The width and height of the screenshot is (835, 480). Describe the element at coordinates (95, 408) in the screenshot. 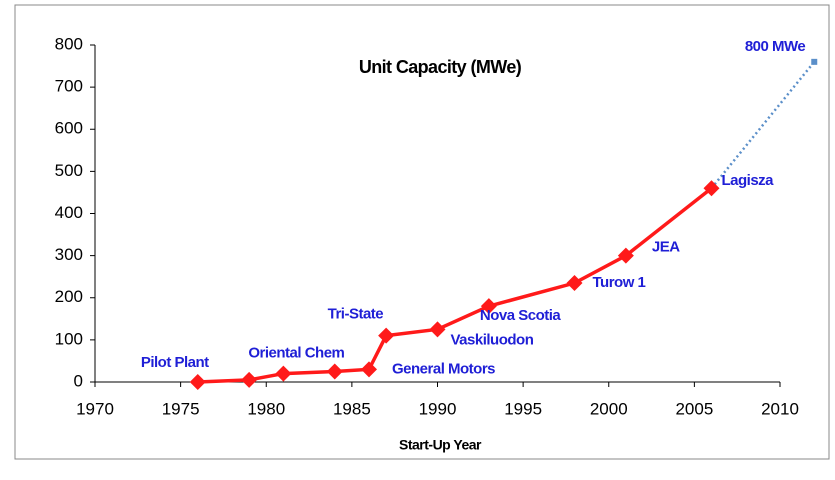

I see `x-tick-label: 1970` at that location.